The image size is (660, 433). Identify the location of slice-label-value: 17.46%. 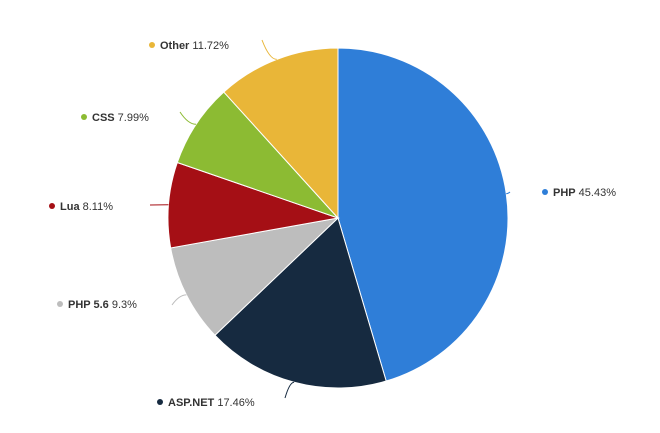
(234, 403).